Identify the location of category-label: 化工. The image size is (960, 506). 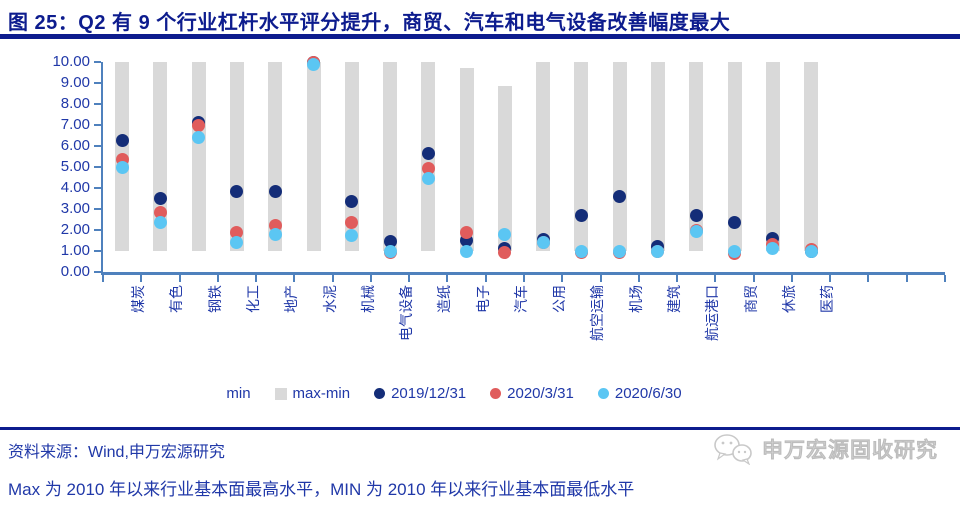
(252, 299).